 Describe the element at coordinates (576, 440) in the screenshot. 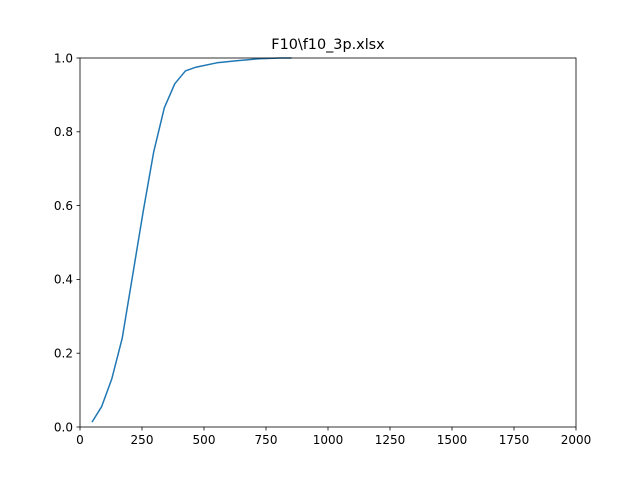

I see `x-tick-label: 2000` at that location.